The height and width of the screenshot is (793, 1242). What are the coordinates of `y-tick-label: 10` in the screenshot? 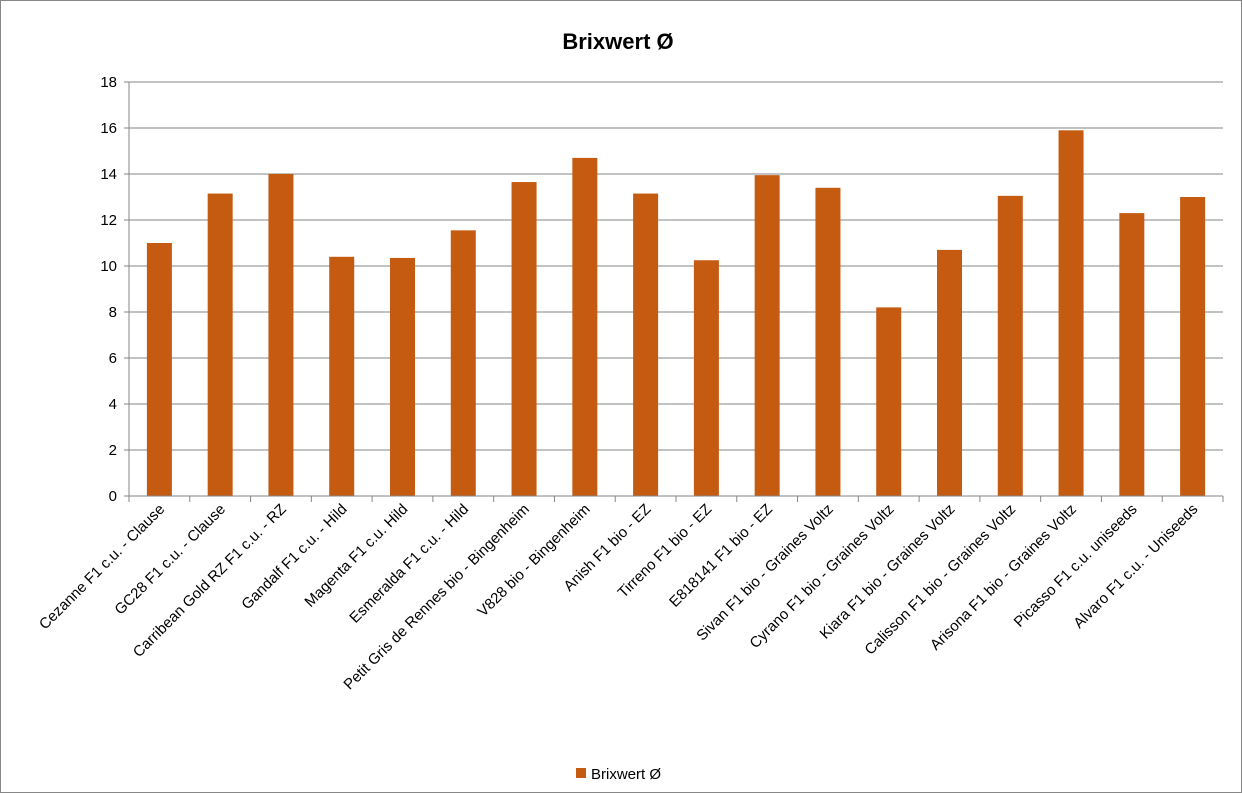 It's located at (108, 266).